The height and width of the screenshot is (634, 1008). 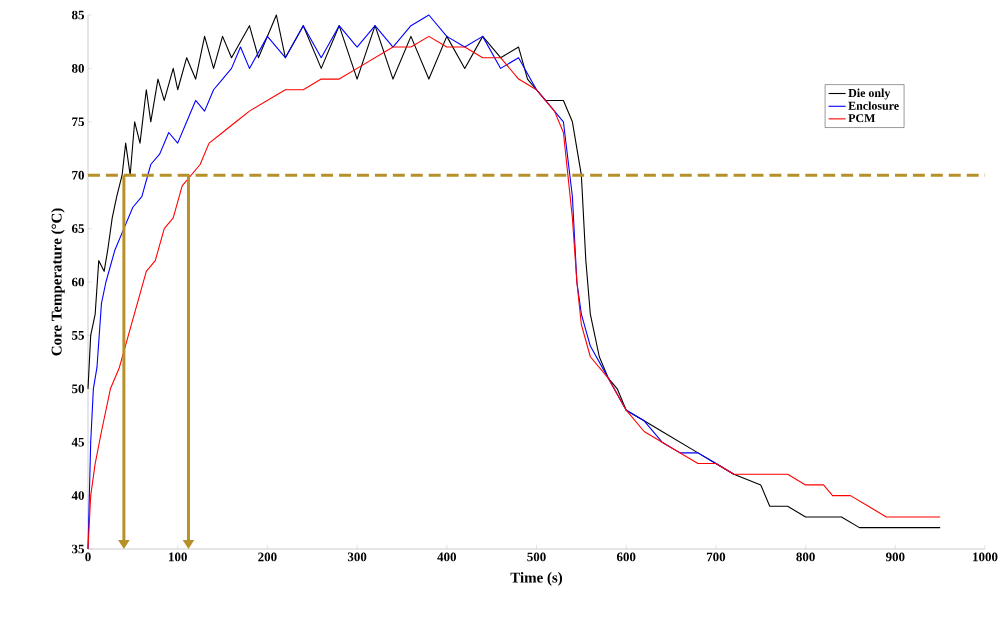 I want to click on x-tick-label: 800, so click(x=805, y=557).